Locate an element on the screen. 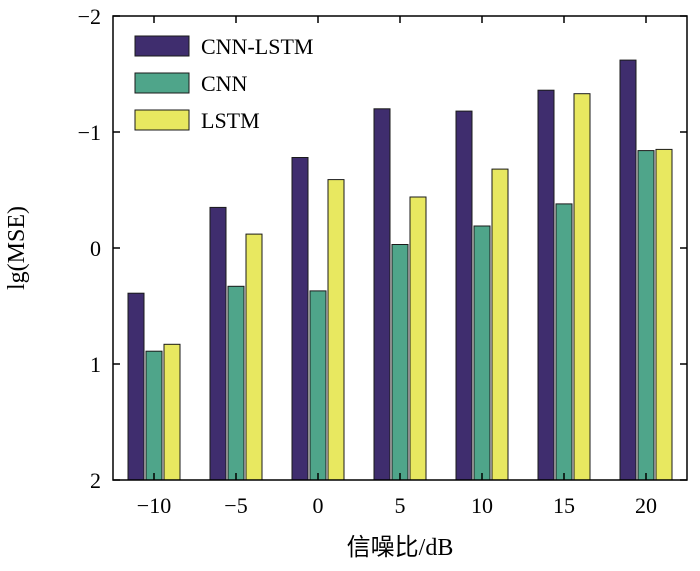 This screenshot has width=700, height=571. legend-swatch-cnn is located at coordinates (162, 83).